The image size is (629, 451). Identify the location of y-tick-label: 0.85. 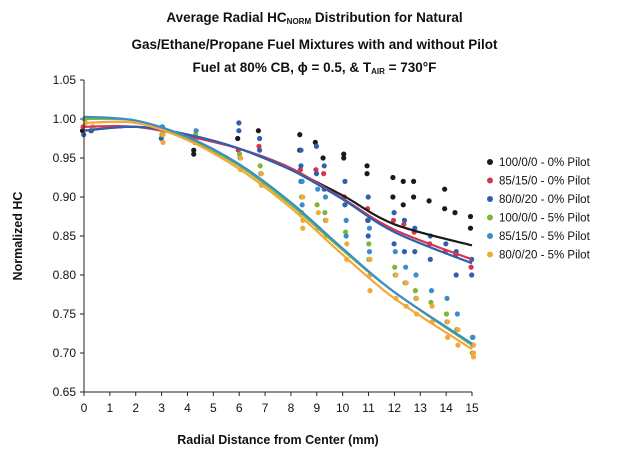
(65, 236).